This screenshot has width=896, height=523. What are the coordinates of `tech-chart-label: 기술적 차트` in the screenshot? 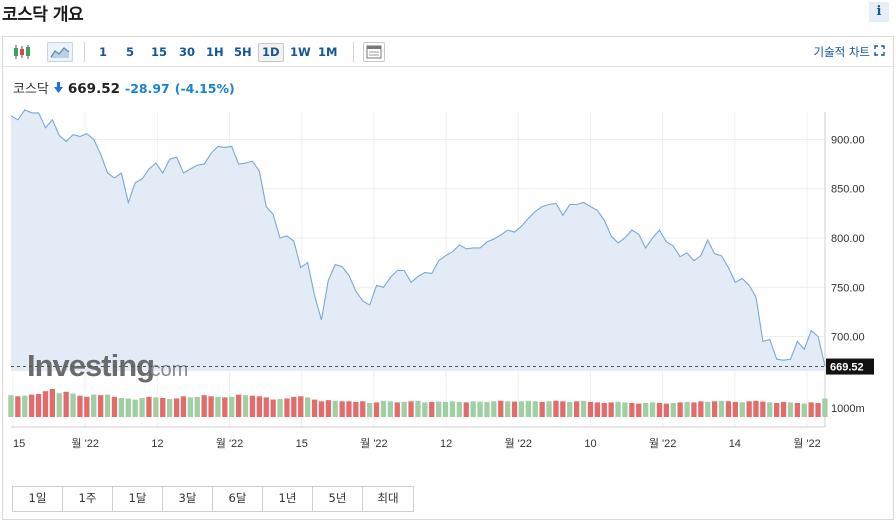 It's located at (841, 52).